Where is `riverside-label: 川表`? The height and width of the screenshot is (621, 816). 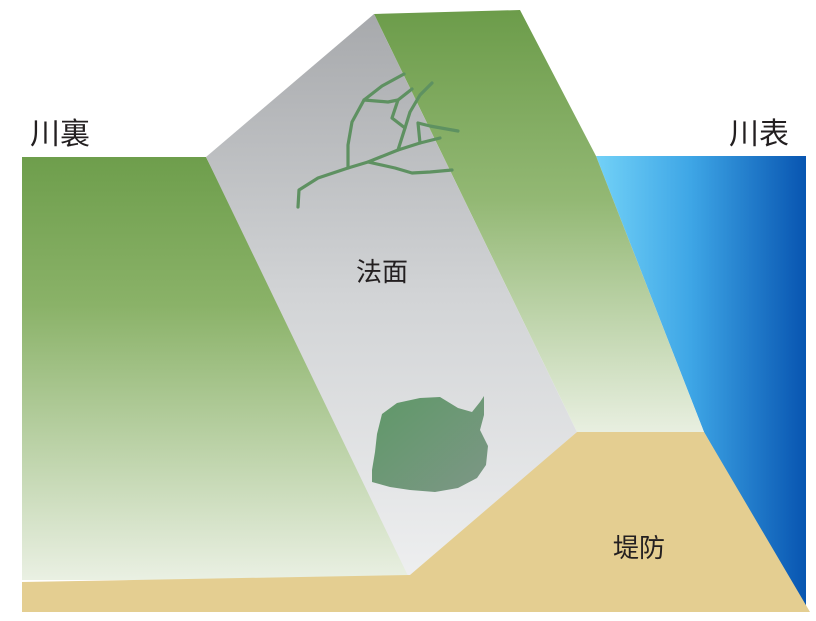 riverside-label: 川表 is located at coordinates (759, 134).